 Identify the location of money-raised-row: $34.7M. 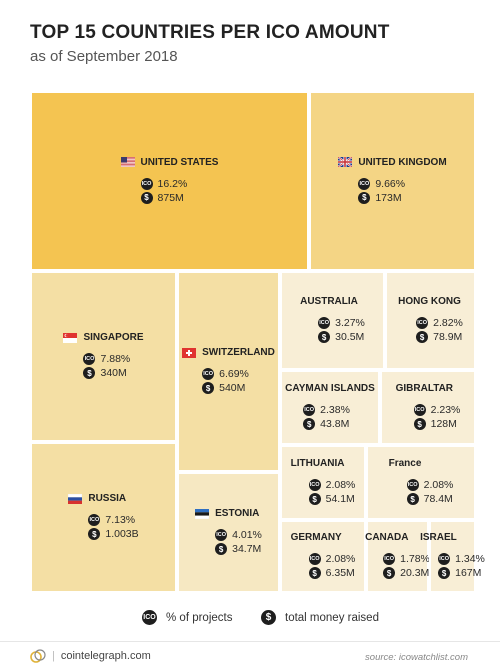
(238, 549).